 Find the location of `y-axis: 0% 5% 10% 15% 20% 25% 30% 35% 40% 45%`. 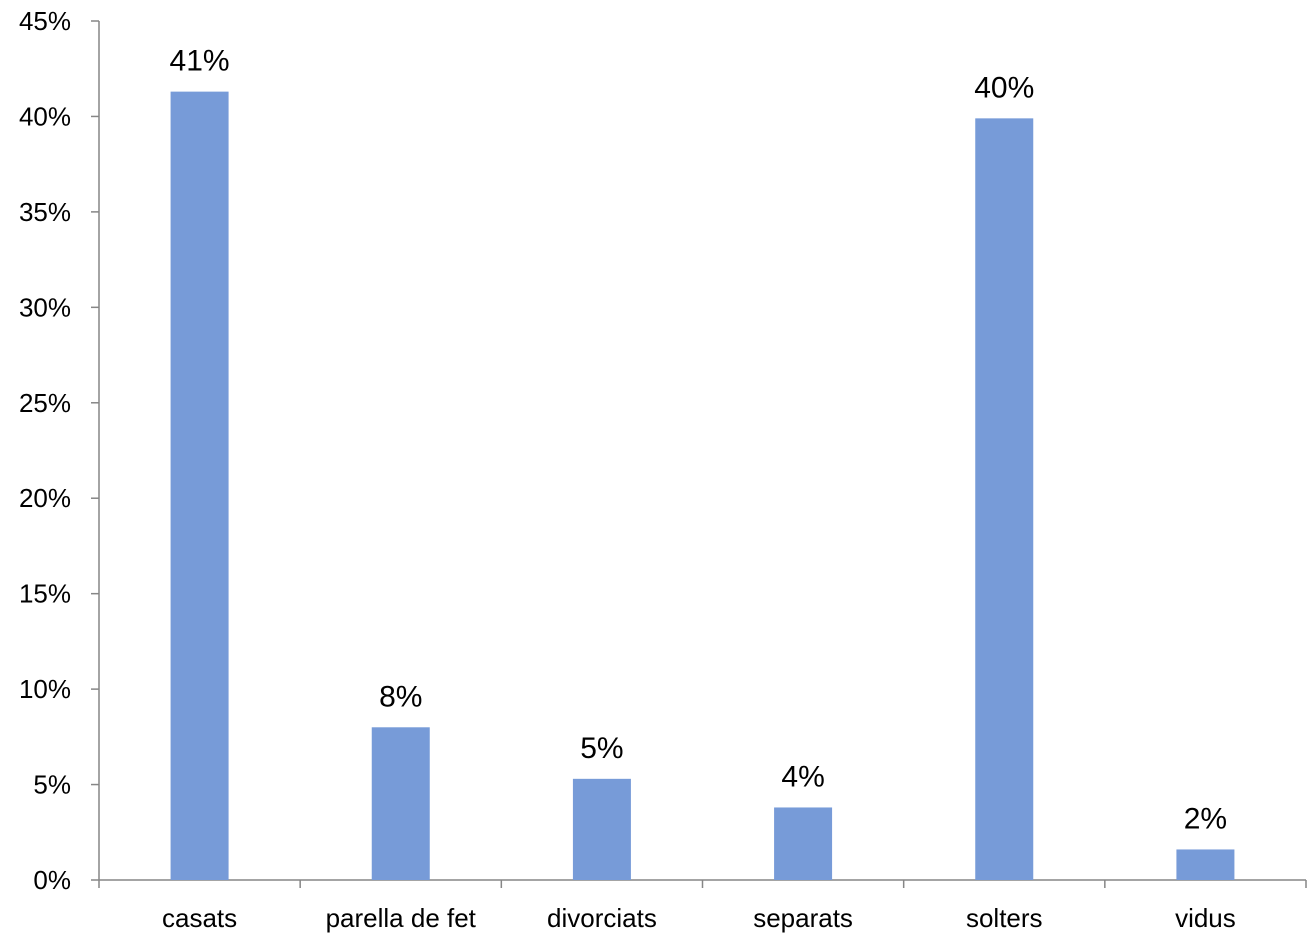

y-axis: 0% 5% 10% 15% 20% 25% 30% 35% 40% 45% is located at coordinates (59, 450).